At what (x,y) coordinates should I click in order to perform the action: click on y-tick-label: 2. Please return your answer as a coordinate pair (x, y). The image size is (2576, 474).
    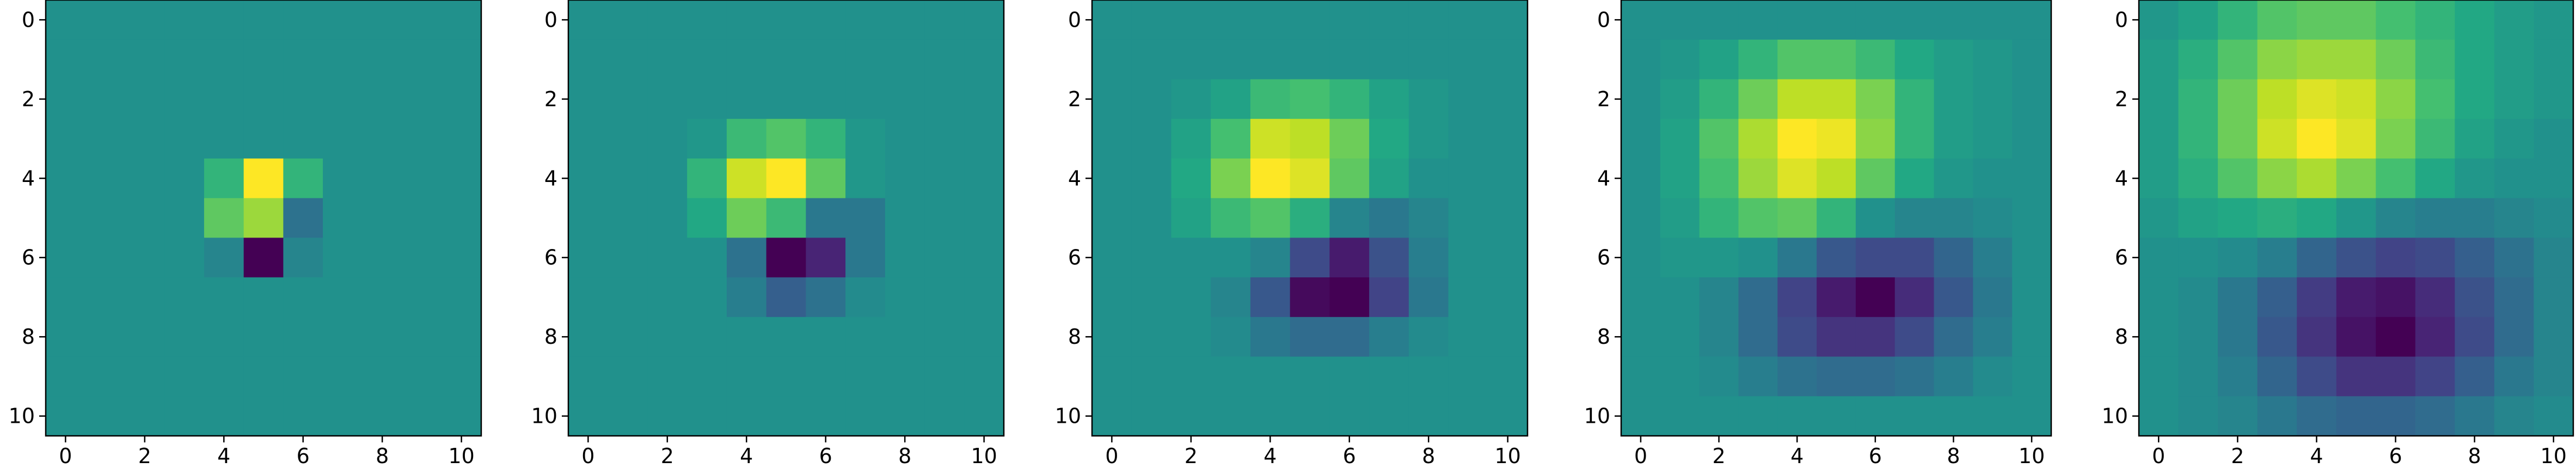
    Looking at the image, I should click on (2121, 99).